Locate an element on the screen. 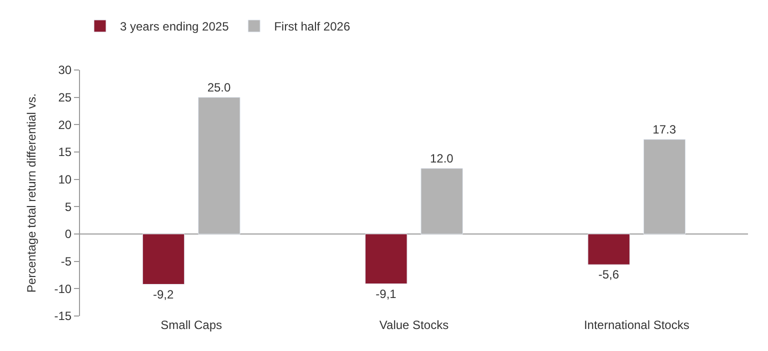  data-label: 25.0 is located at coordinates (219, 87).